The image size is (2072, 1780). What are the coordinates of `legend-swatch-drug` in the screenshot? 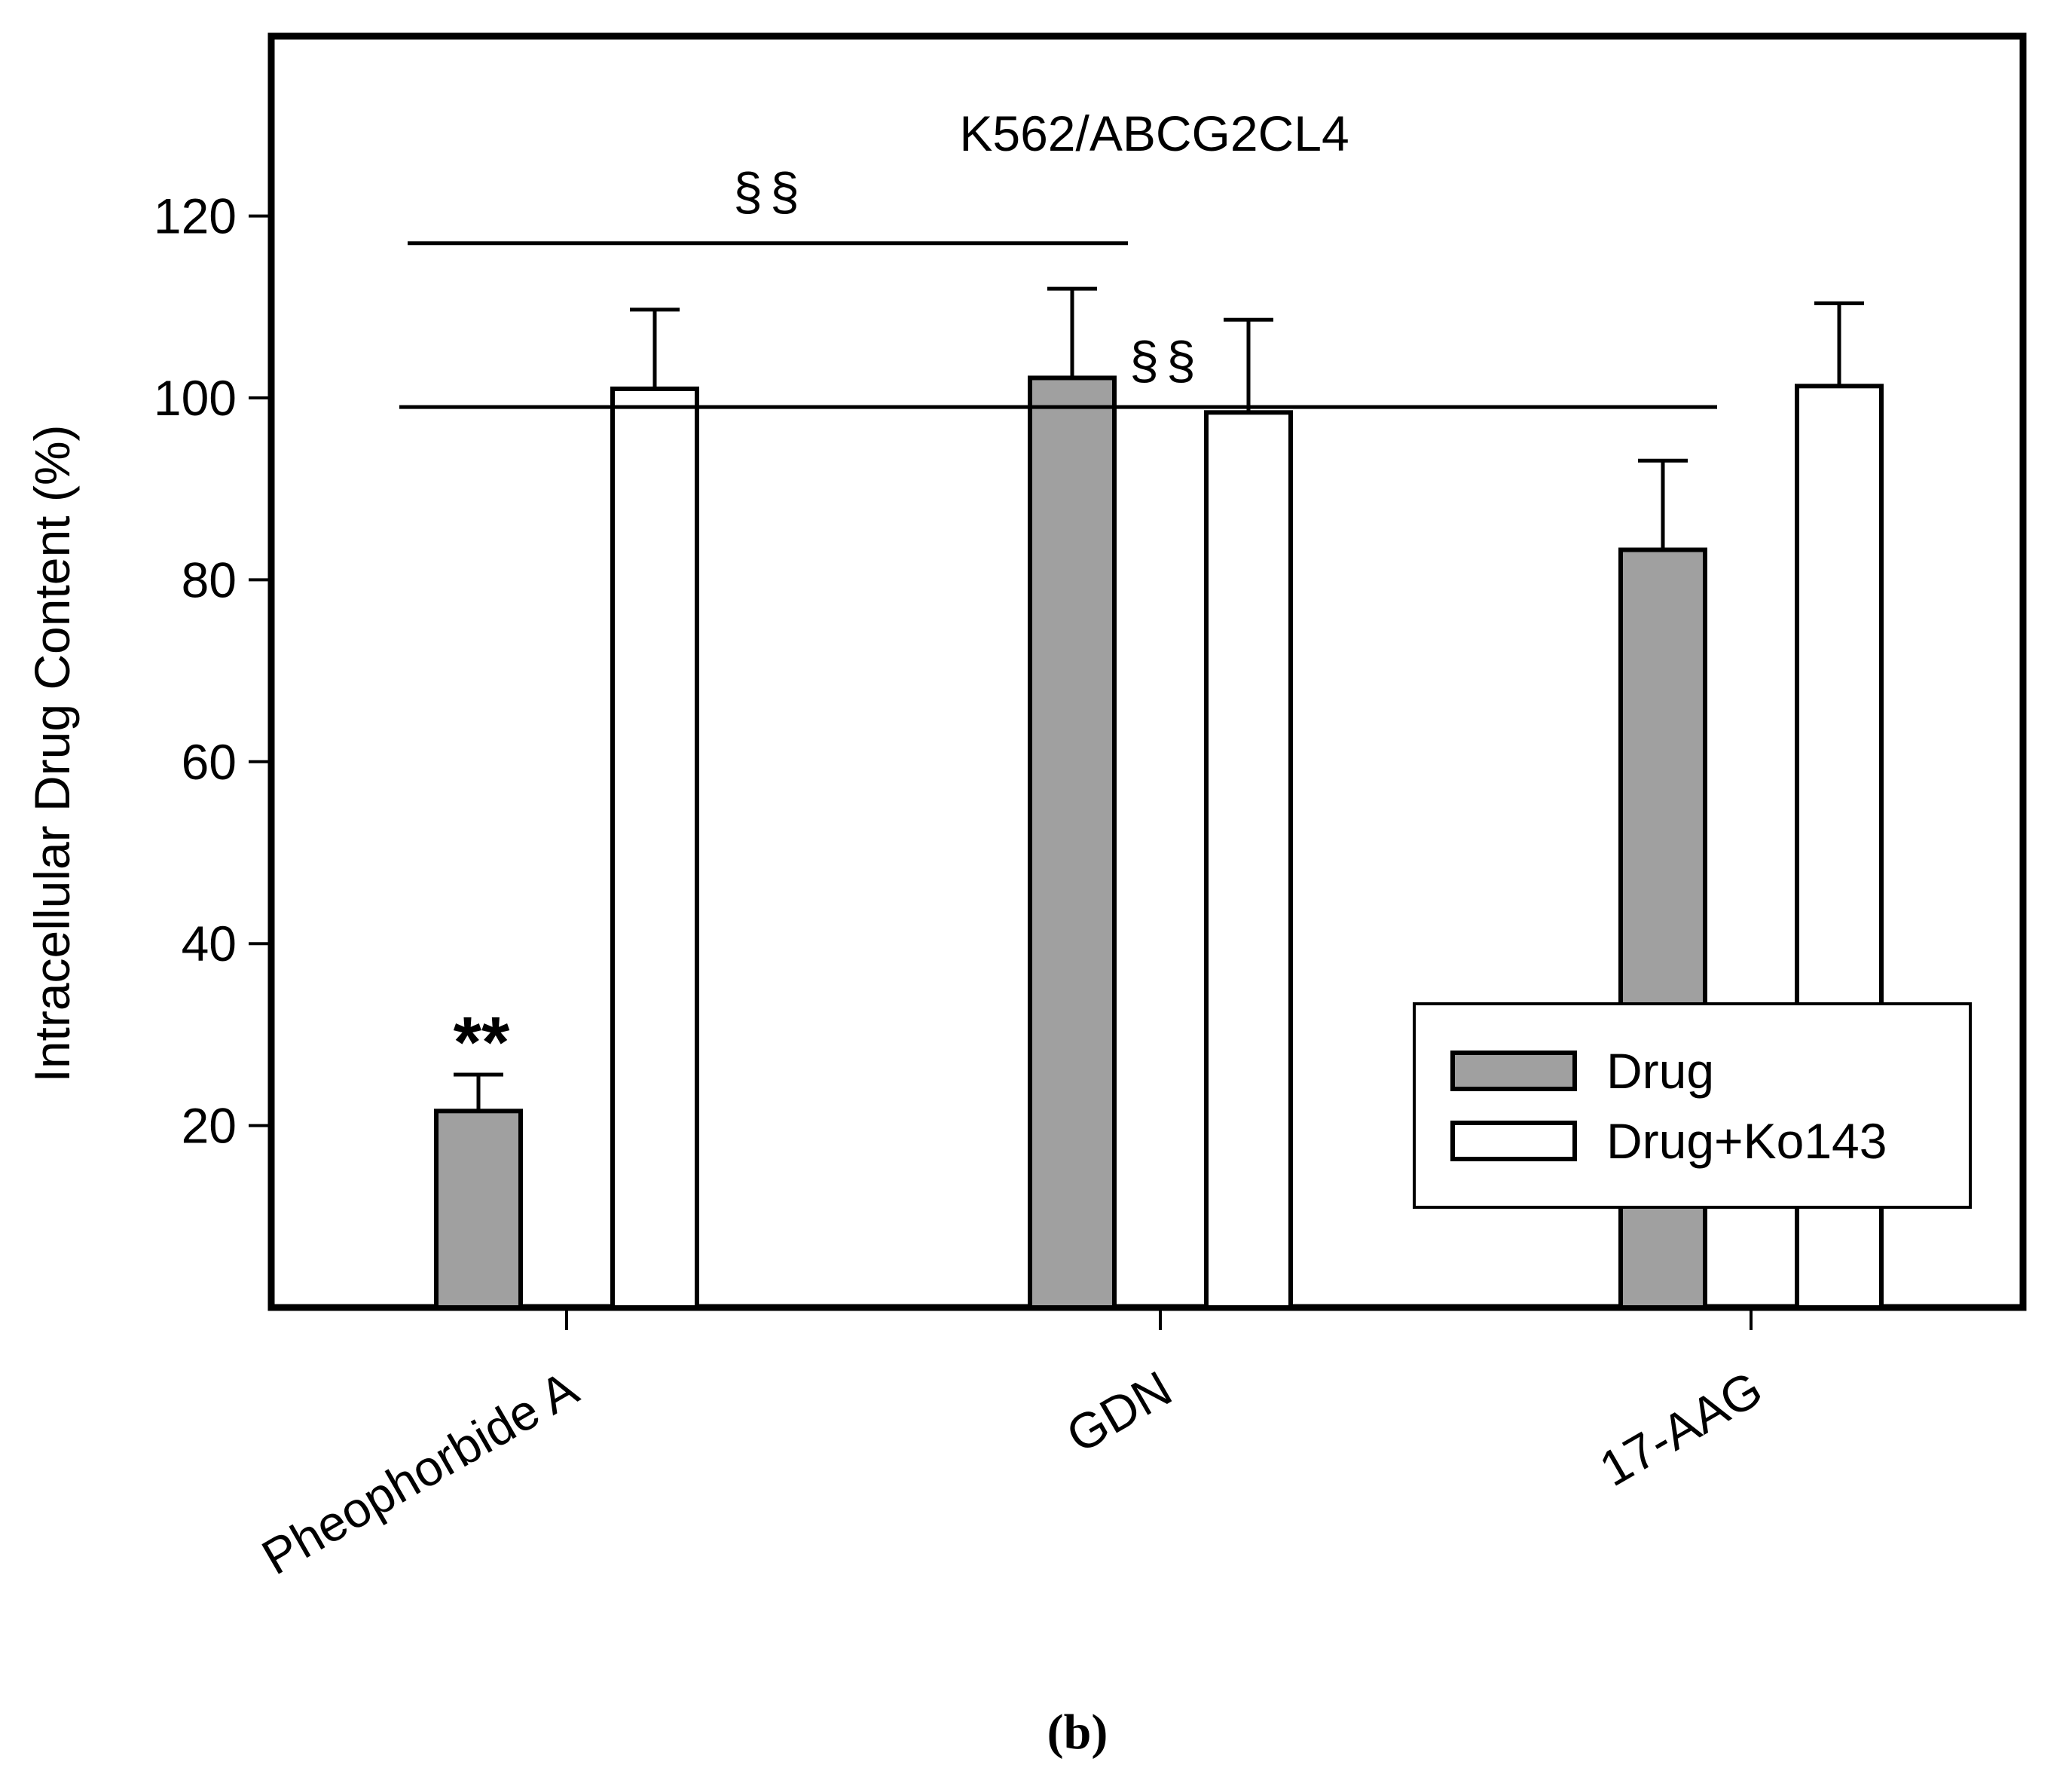 It's located at (1513, 1071).